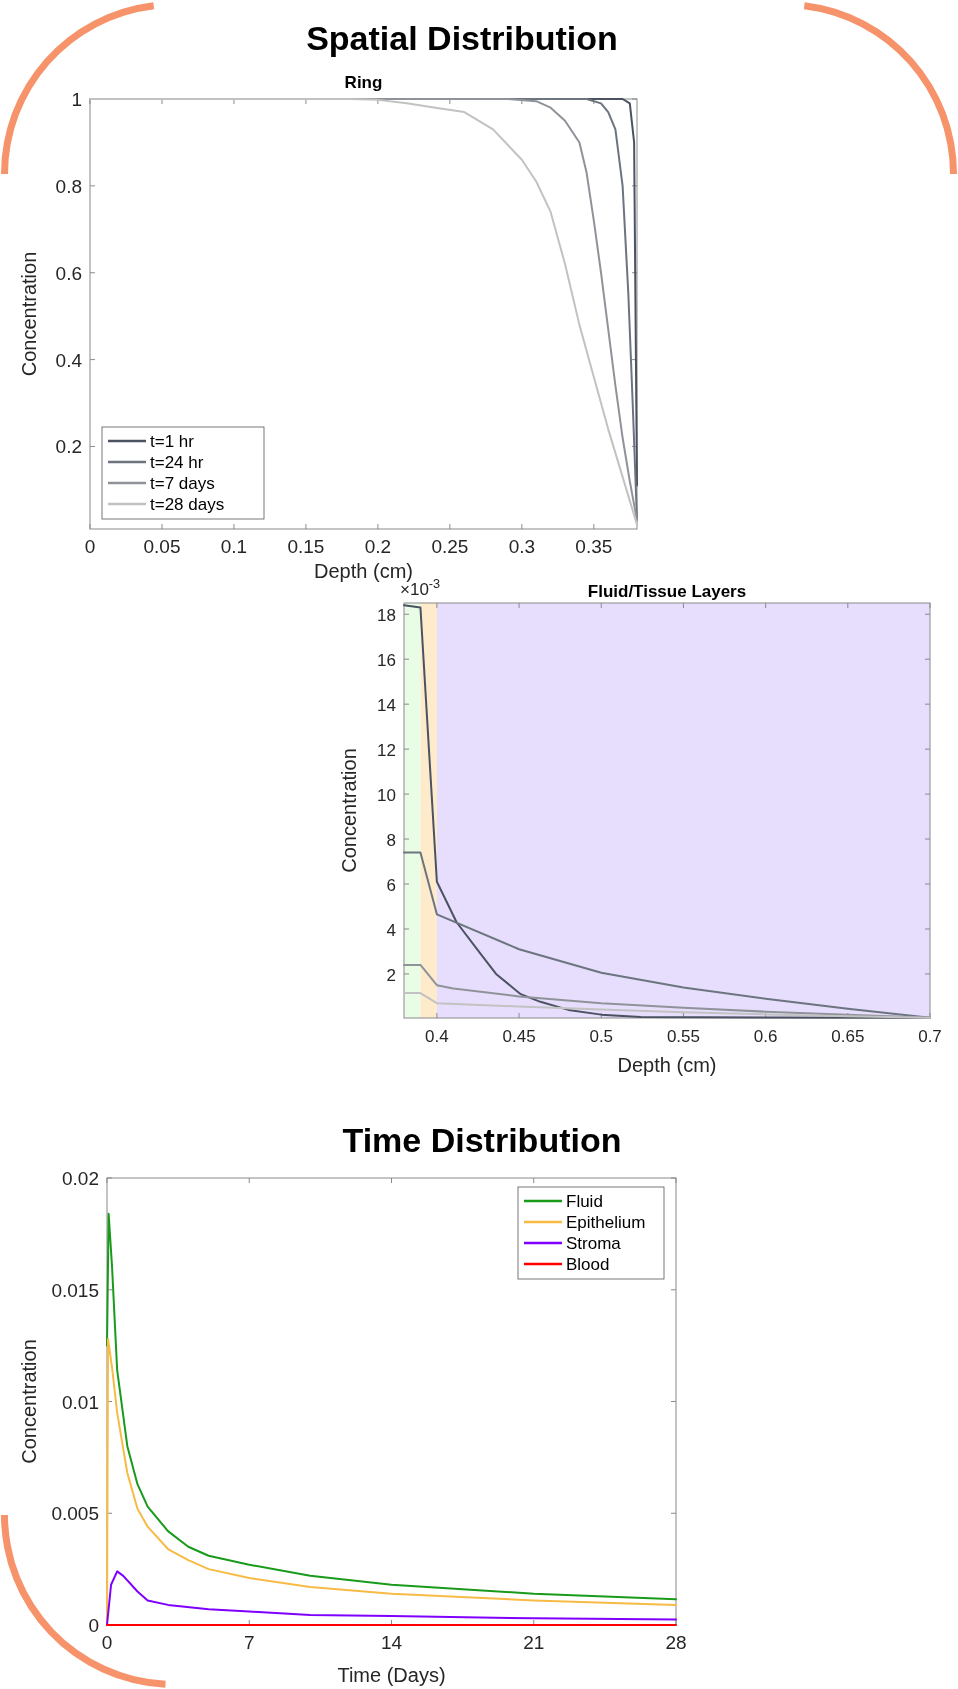 The image size is (958, 1689). What do you see at coordinates (391, 886) in the screenshot?
I see `y-tick-label: 6` at bounding box center [391, 886].